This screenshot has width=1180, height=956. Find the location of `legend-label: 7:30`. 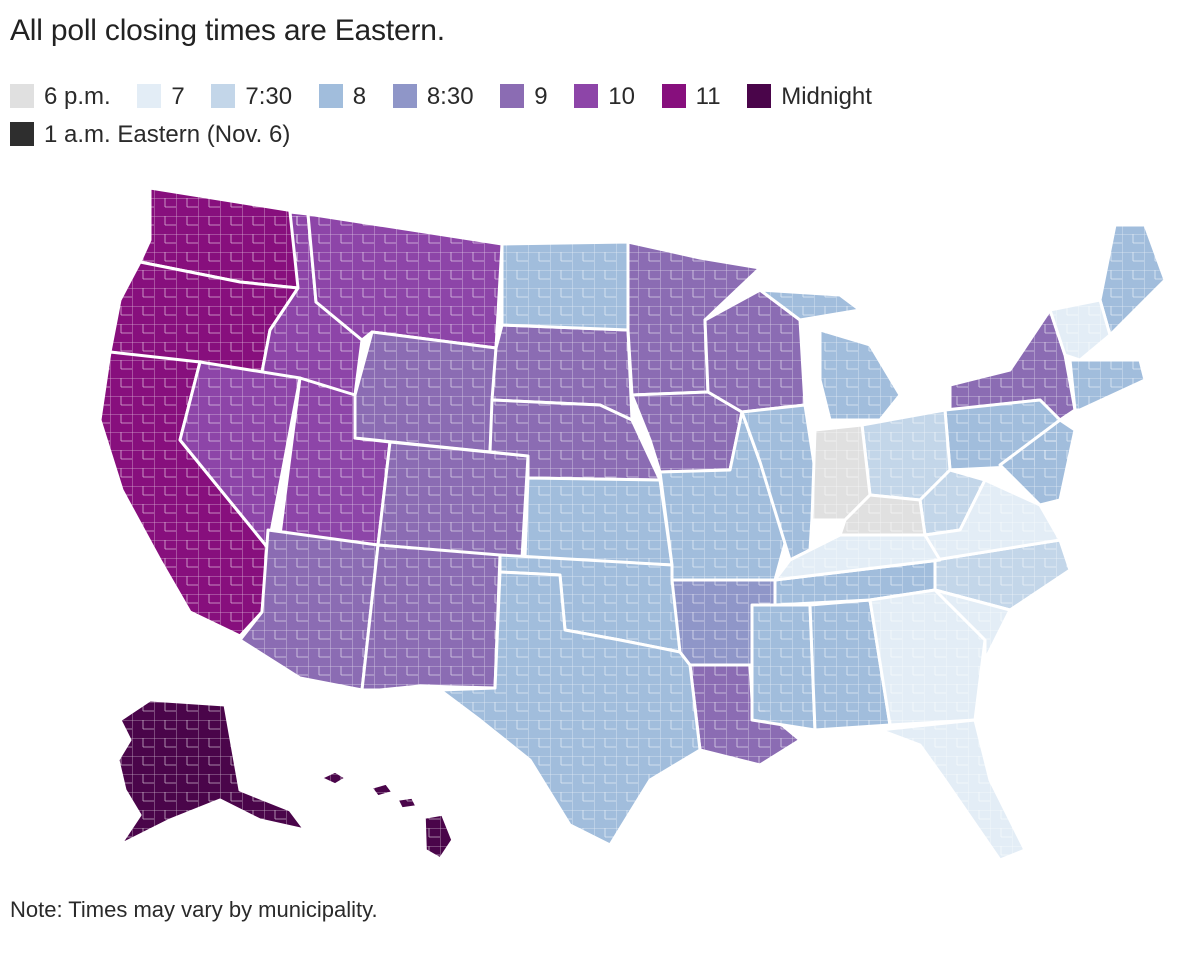

legend-label: 7:30 is located at coordinates (269, 96).